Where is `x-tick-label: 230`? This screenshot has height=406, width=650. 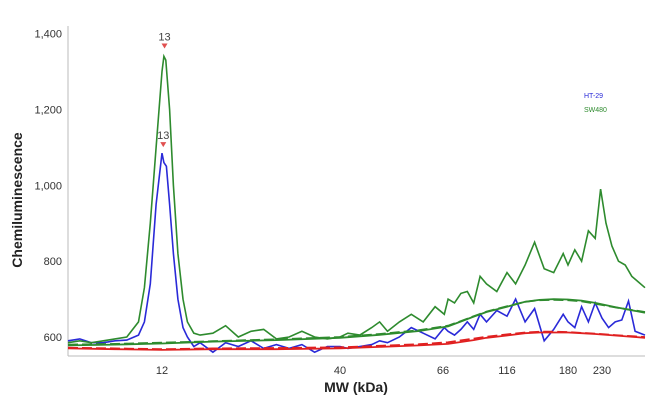 x-tick-label: 230 is located at coordinates (602, 371).